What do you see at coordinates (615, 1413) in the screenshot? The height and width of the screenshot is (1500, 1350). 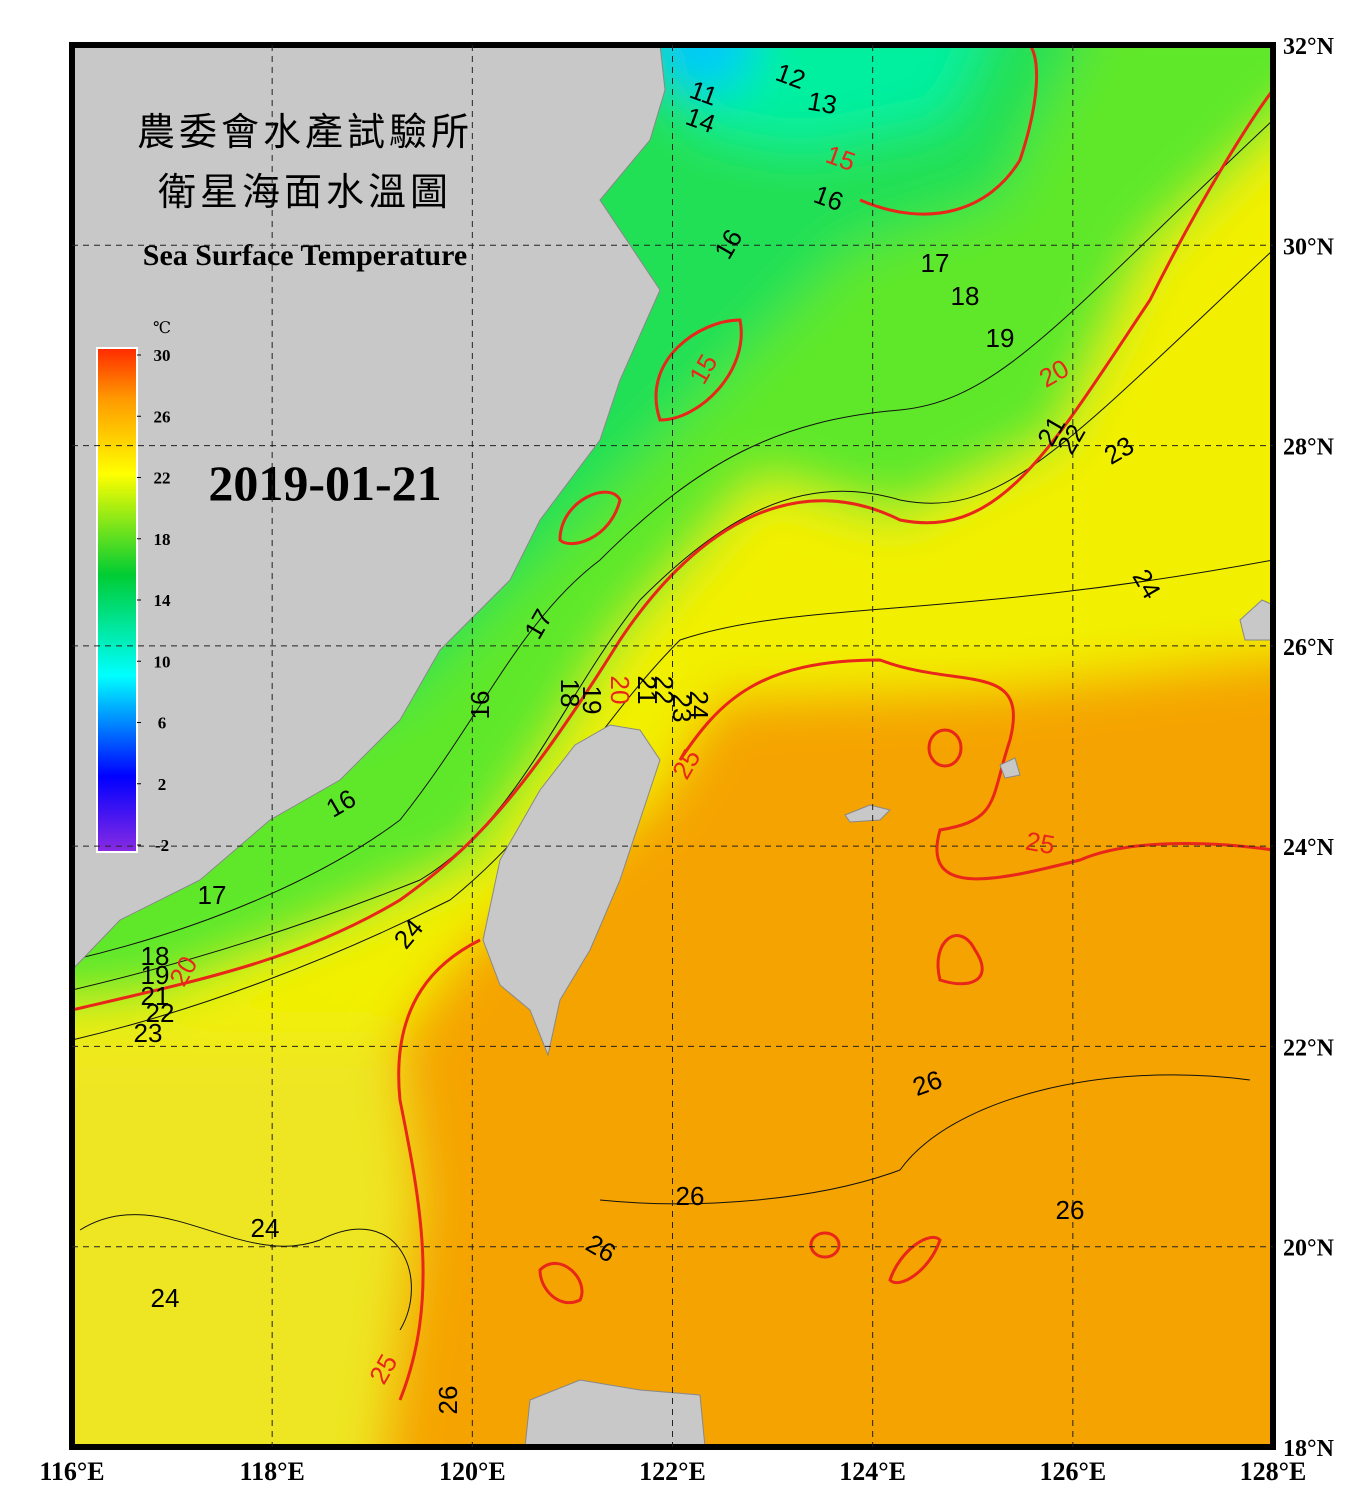 I see `luzon` at bounding box center [615, 1413].